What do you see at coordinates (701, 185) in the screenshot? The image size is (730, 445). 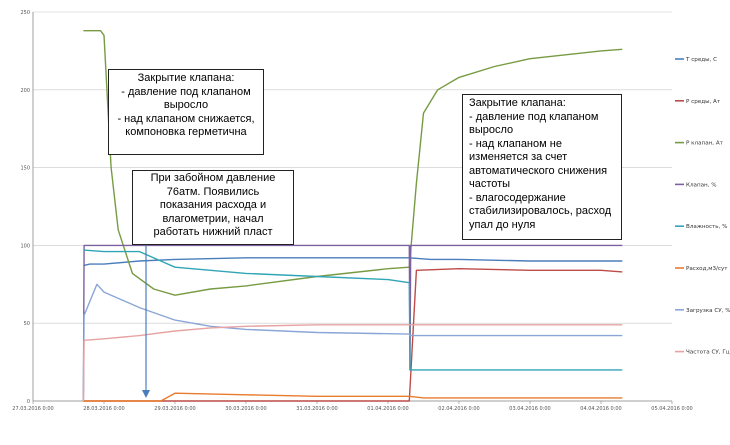 I see `legend-label-3: Клапан, %` at bounding box center [701, 185].